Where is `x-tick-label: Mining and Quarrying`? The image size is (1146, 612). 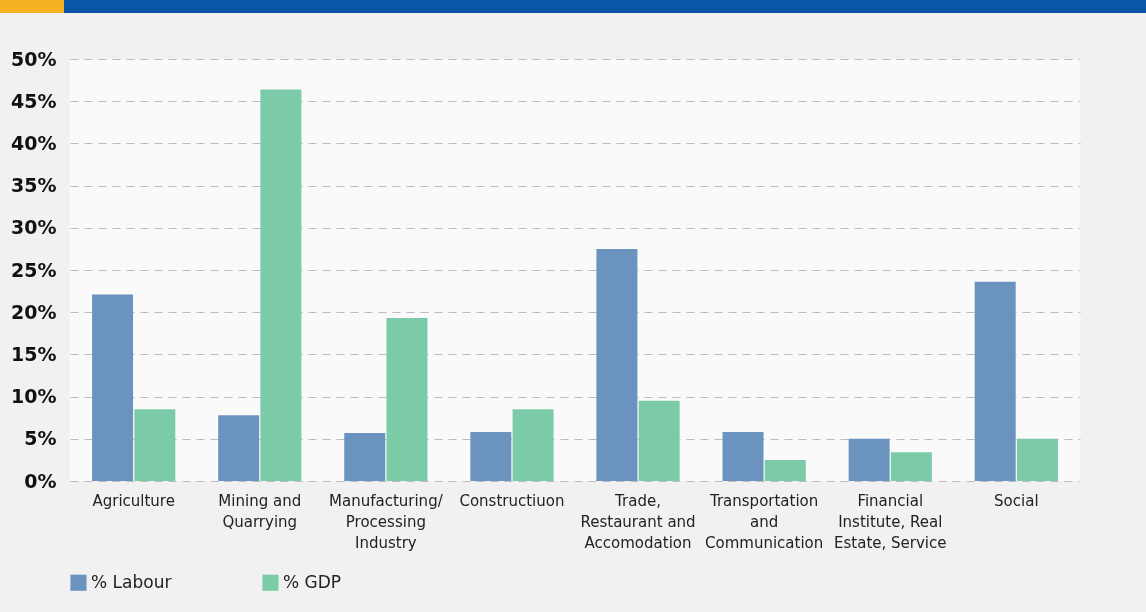
x-tick-label: Mining and Quarrying is located at coordinates (260, 511).